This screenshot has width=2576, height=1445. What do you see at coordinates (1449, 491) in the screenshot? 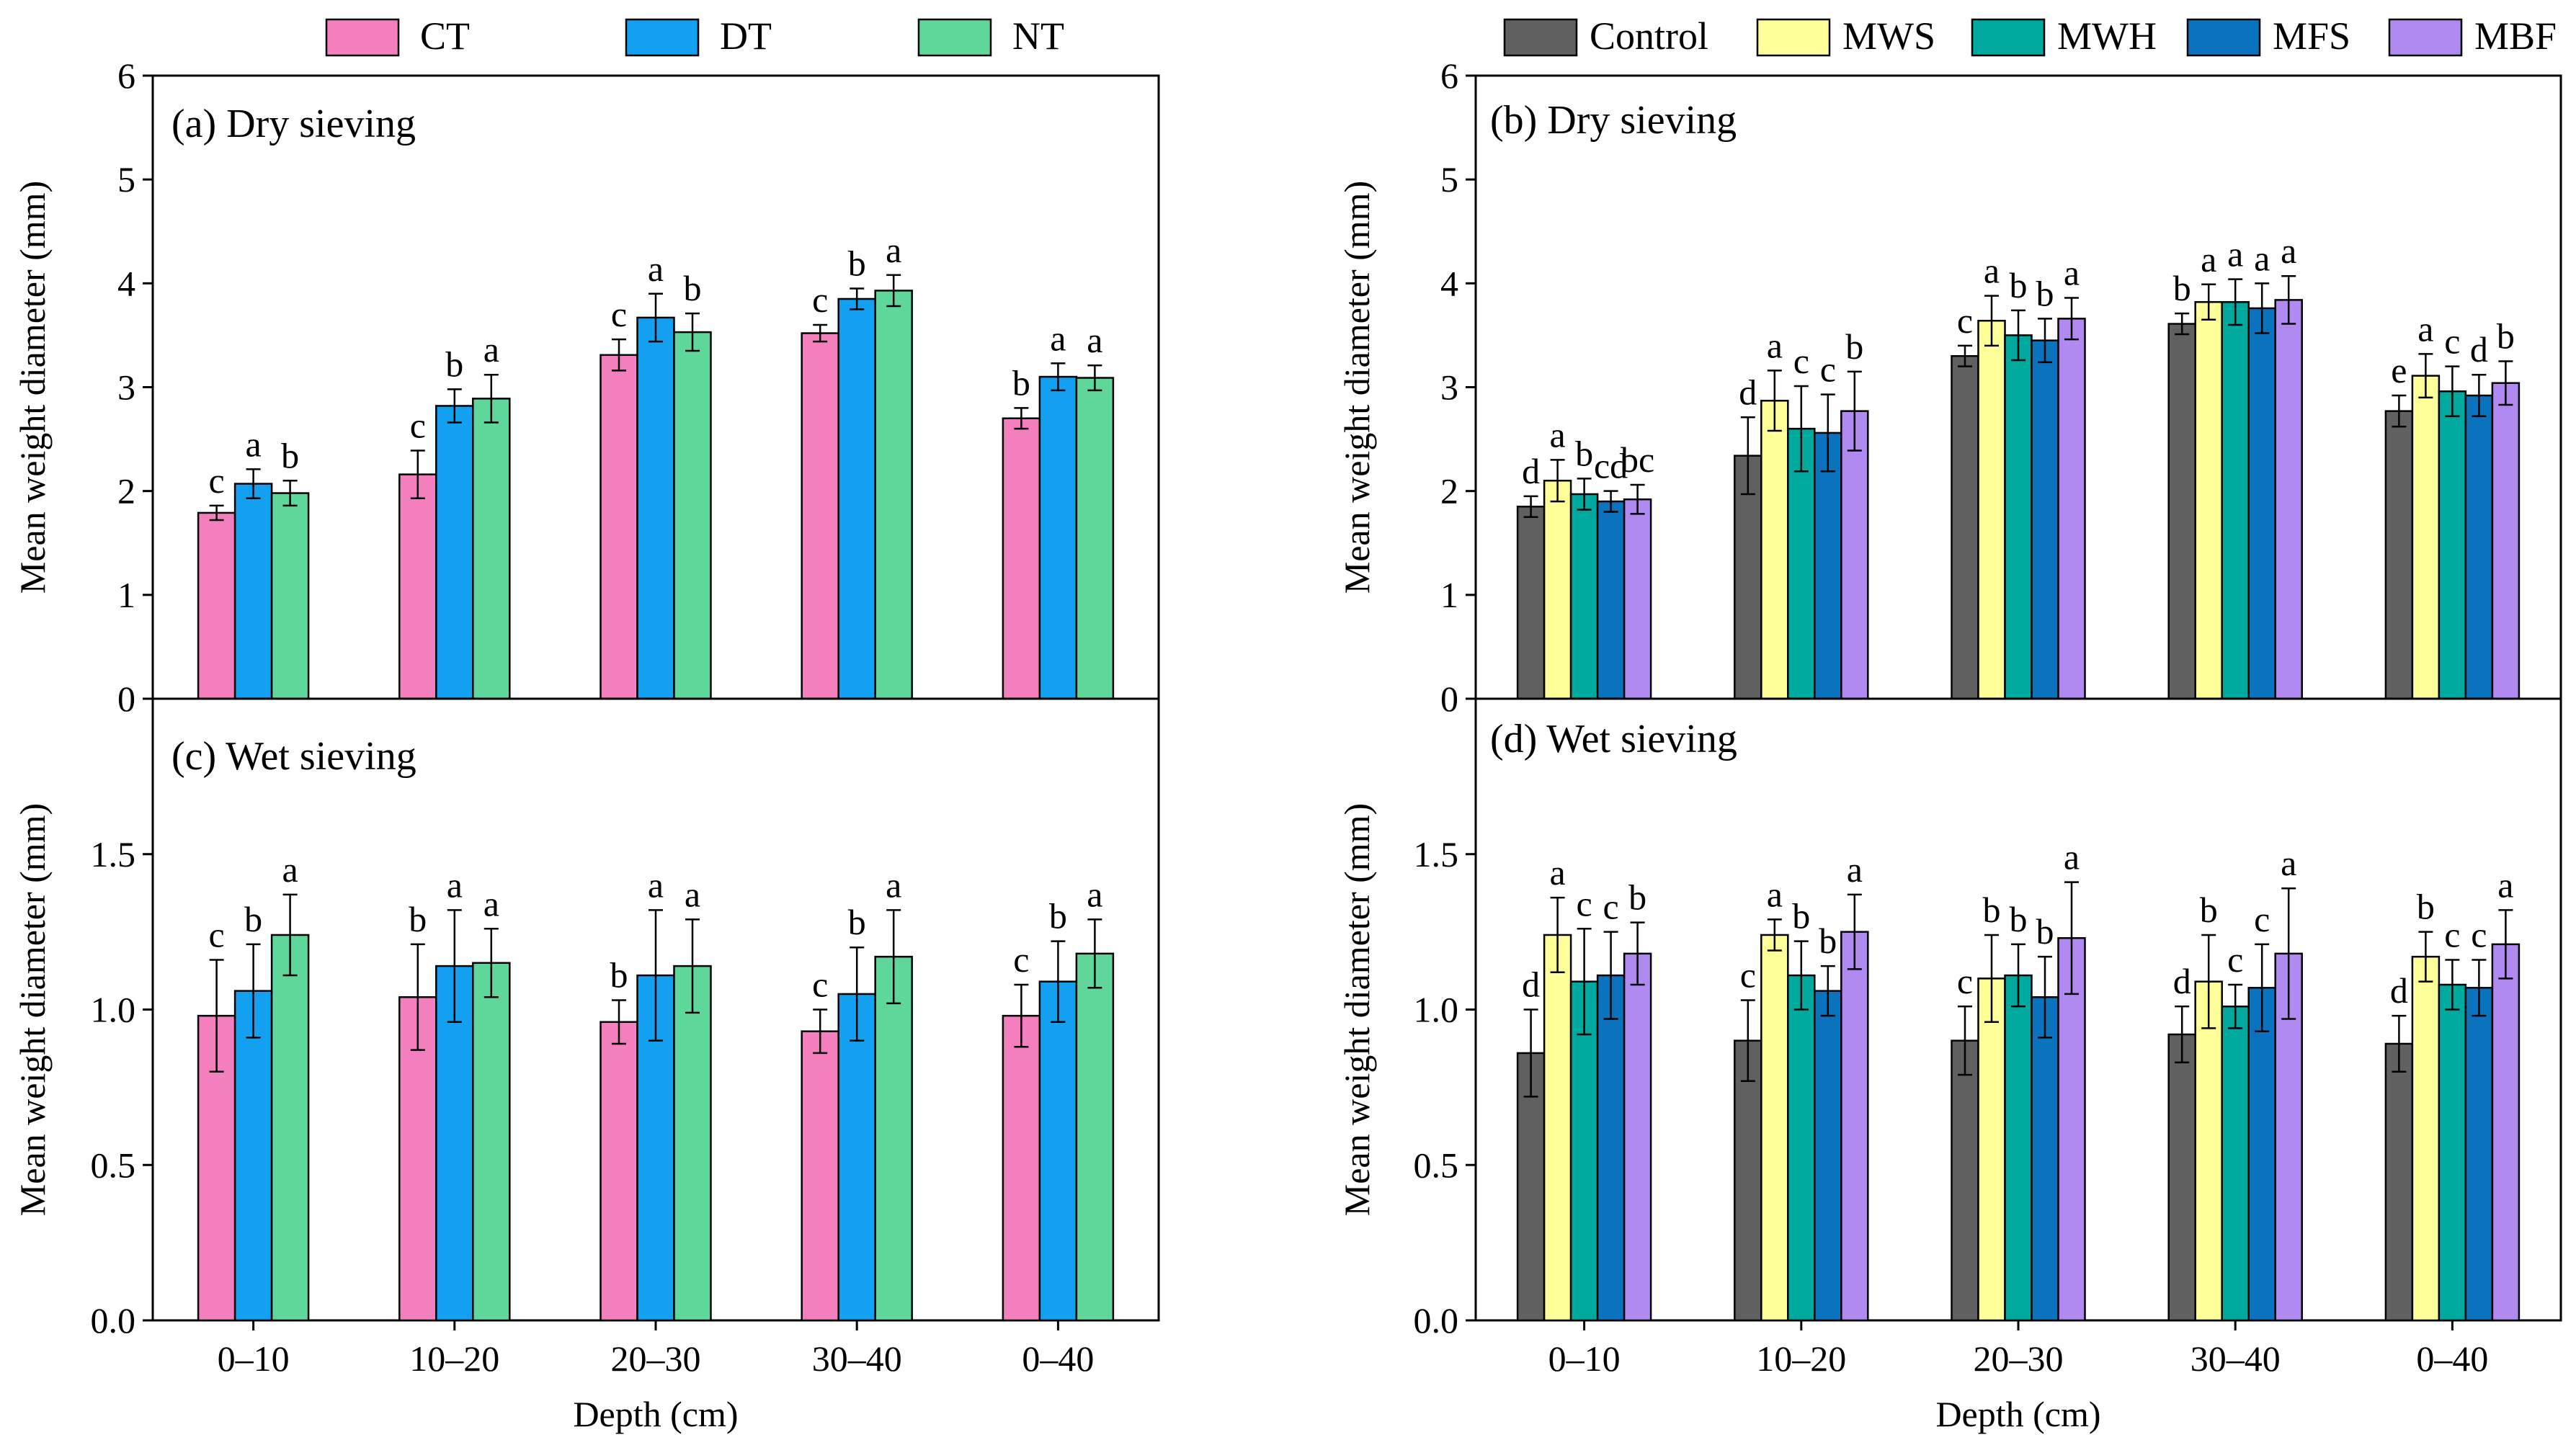
I see `y-tick-label: 2` at bounding box center [1449, 491].